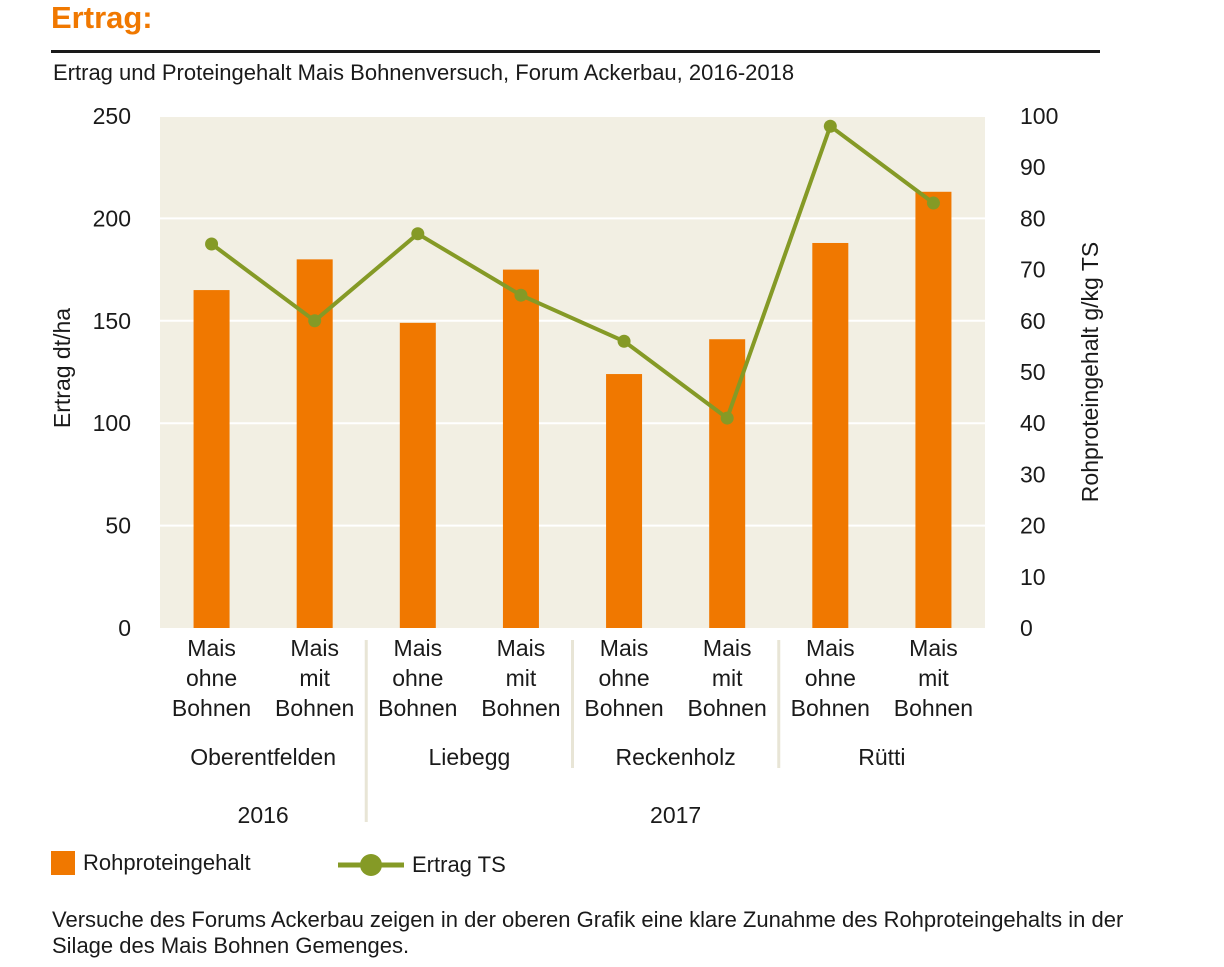 Image resolution: width=1224 pixels, height=967 pixels. What do you see at coordinates (459, 864) in the screenshot?
I see `legend-line-label: Ertrag TS` at bounding box center [459, 864].